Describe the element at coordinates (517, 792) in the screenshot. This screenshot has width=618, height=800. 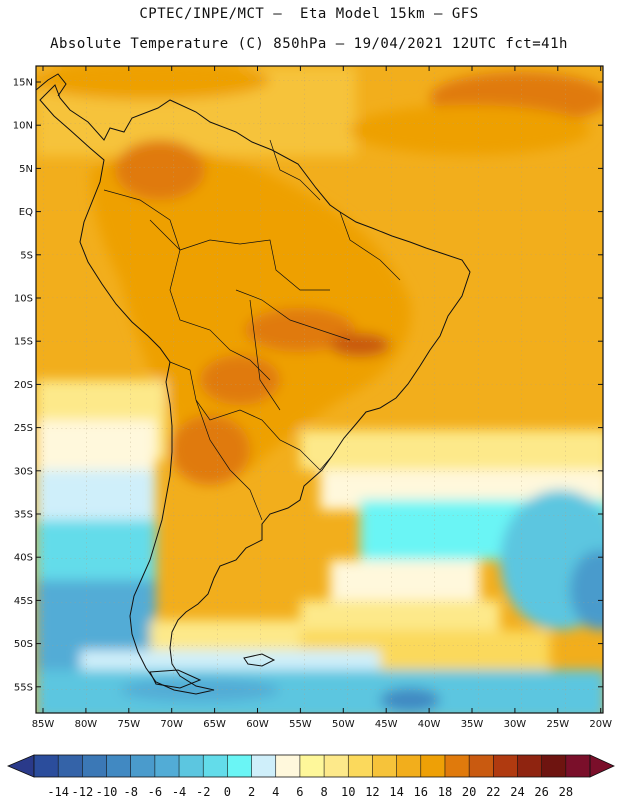
I see `colorbar-label: 24` at that location.